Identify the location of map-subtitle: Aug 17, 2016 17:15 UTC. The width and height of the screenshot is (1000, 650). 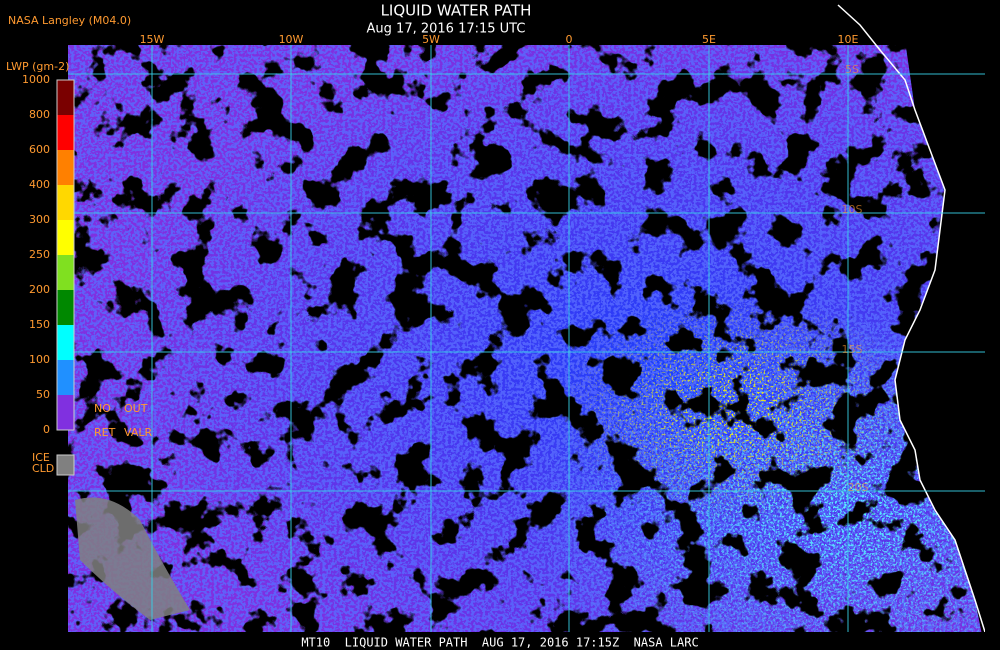
(446, 29).